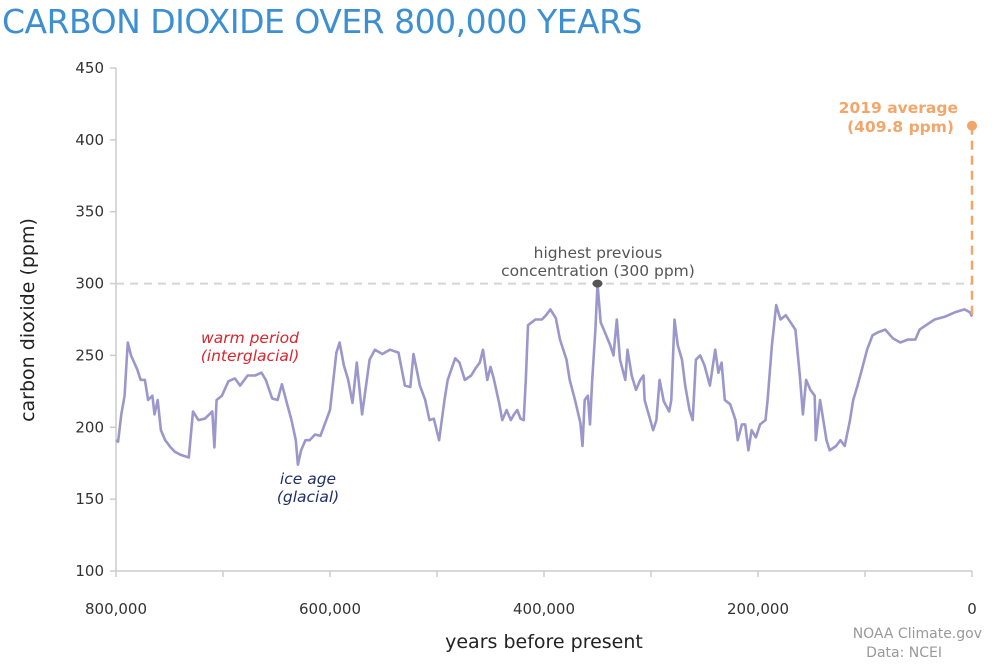  What do you see at coordinates (89, 355) in the screenshot?
I see `y-tick-label: 250` at bounding box center [89, 355].